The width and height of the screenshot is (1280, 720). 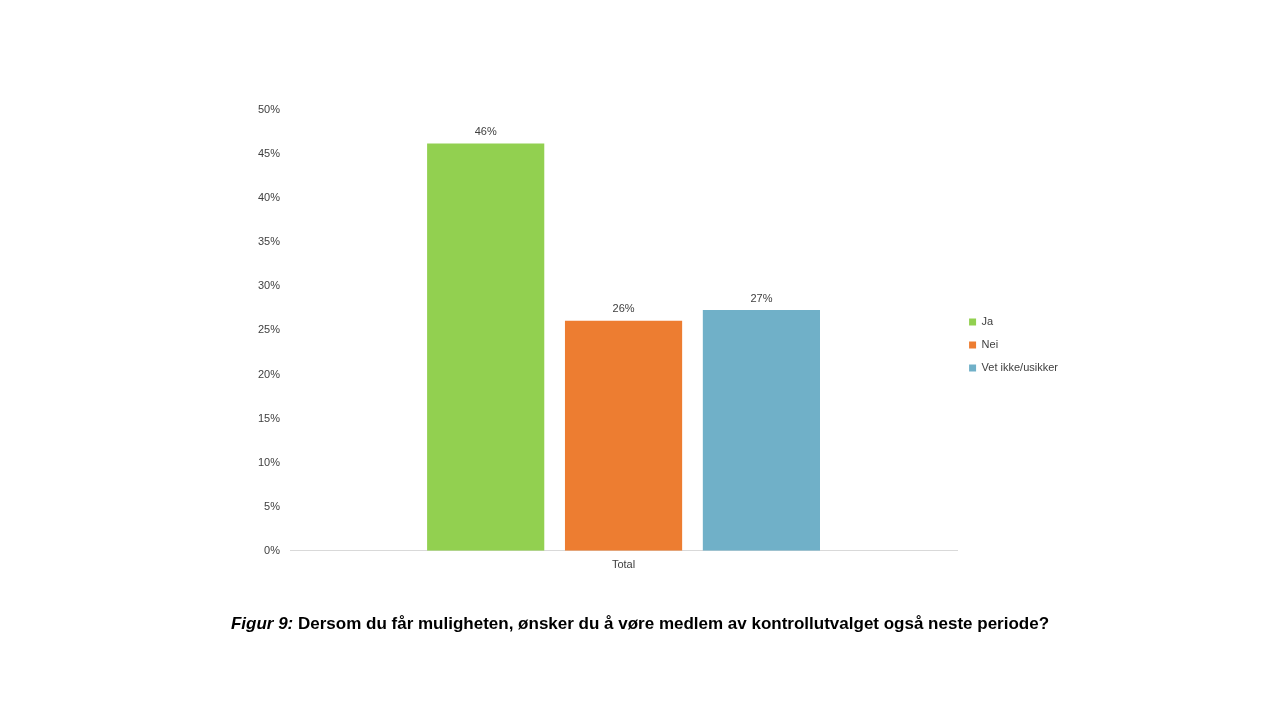 What do you see at coordinates (990, 344) in the screenshot?
I see `legend-label: Nei` at bounding box center [990, 344].